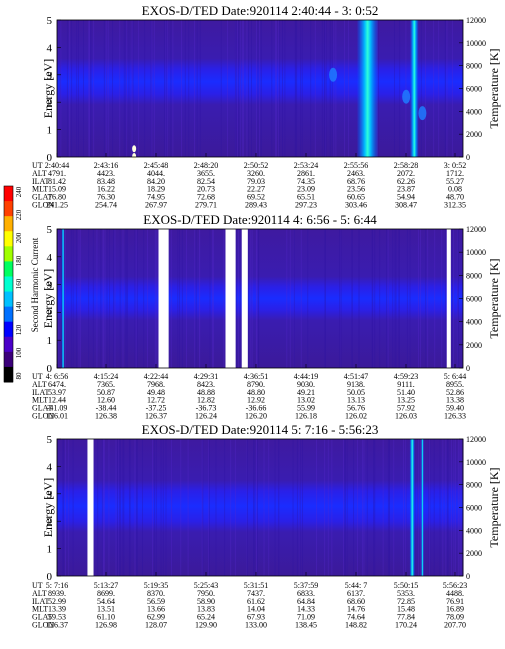 The image size is (505, 649). Describe the element at coordinates (206, 400) in the screenshot. I see `orbit-cell: 12.82` at that location.